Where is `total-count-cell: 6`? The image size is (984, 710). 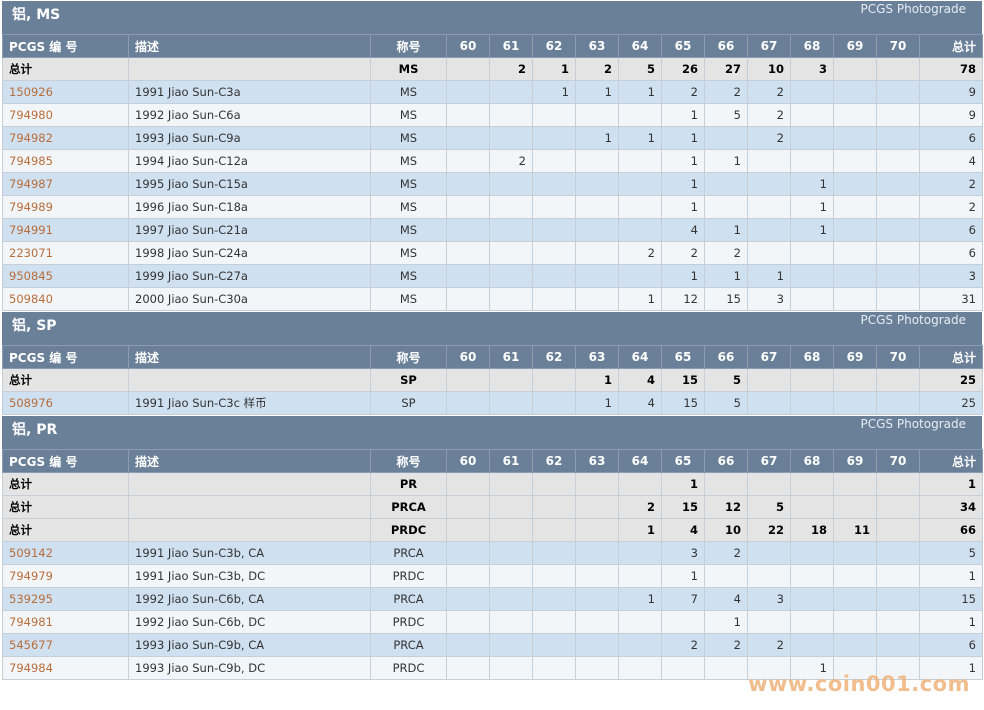 total-count-cell: 6 is located at coordinates (951, 253).